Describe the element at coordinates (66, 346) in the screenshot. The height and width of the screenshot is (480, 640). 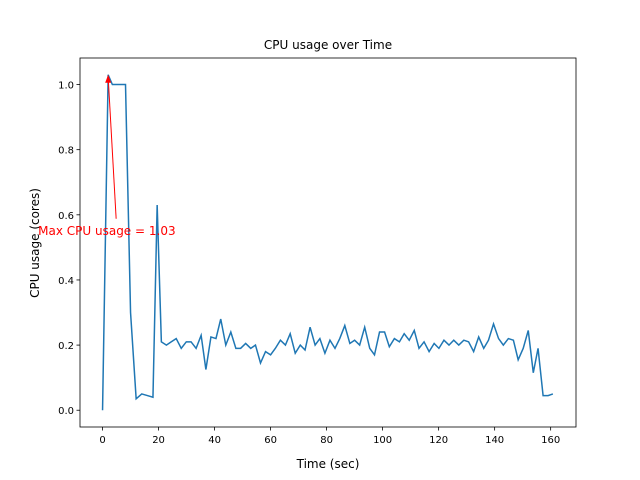
I see `y-tick-label: 0.2` at that location.